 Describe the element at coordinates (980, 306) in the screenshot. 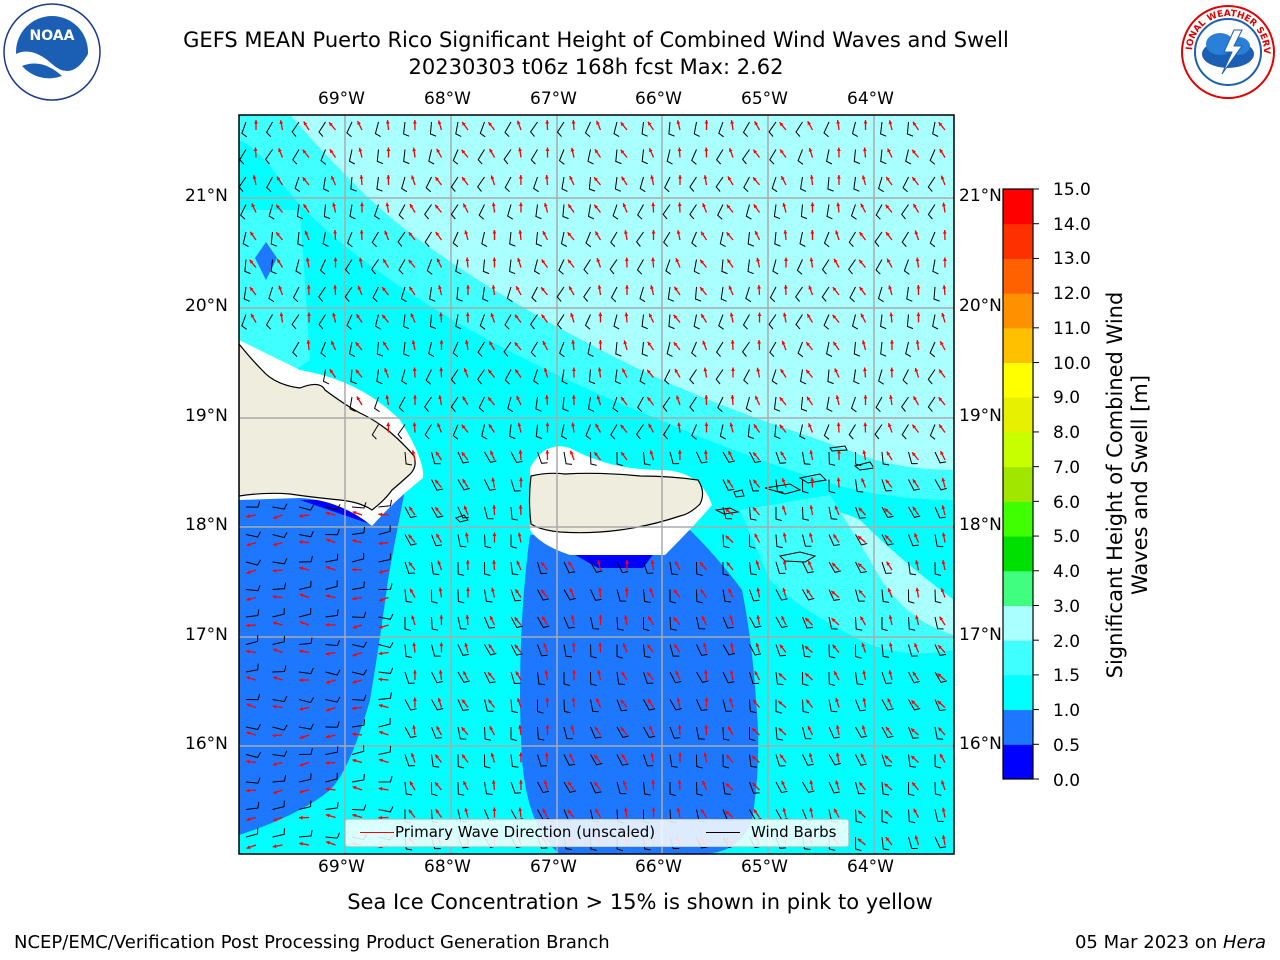

I see `lat-label-right-20n: 20°N` at that location.